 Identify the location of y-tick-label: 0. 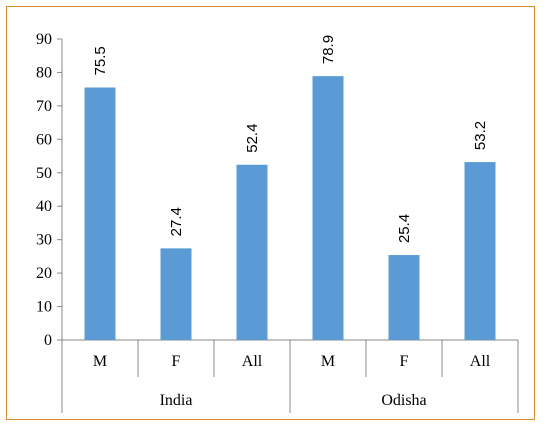
(48, 340).